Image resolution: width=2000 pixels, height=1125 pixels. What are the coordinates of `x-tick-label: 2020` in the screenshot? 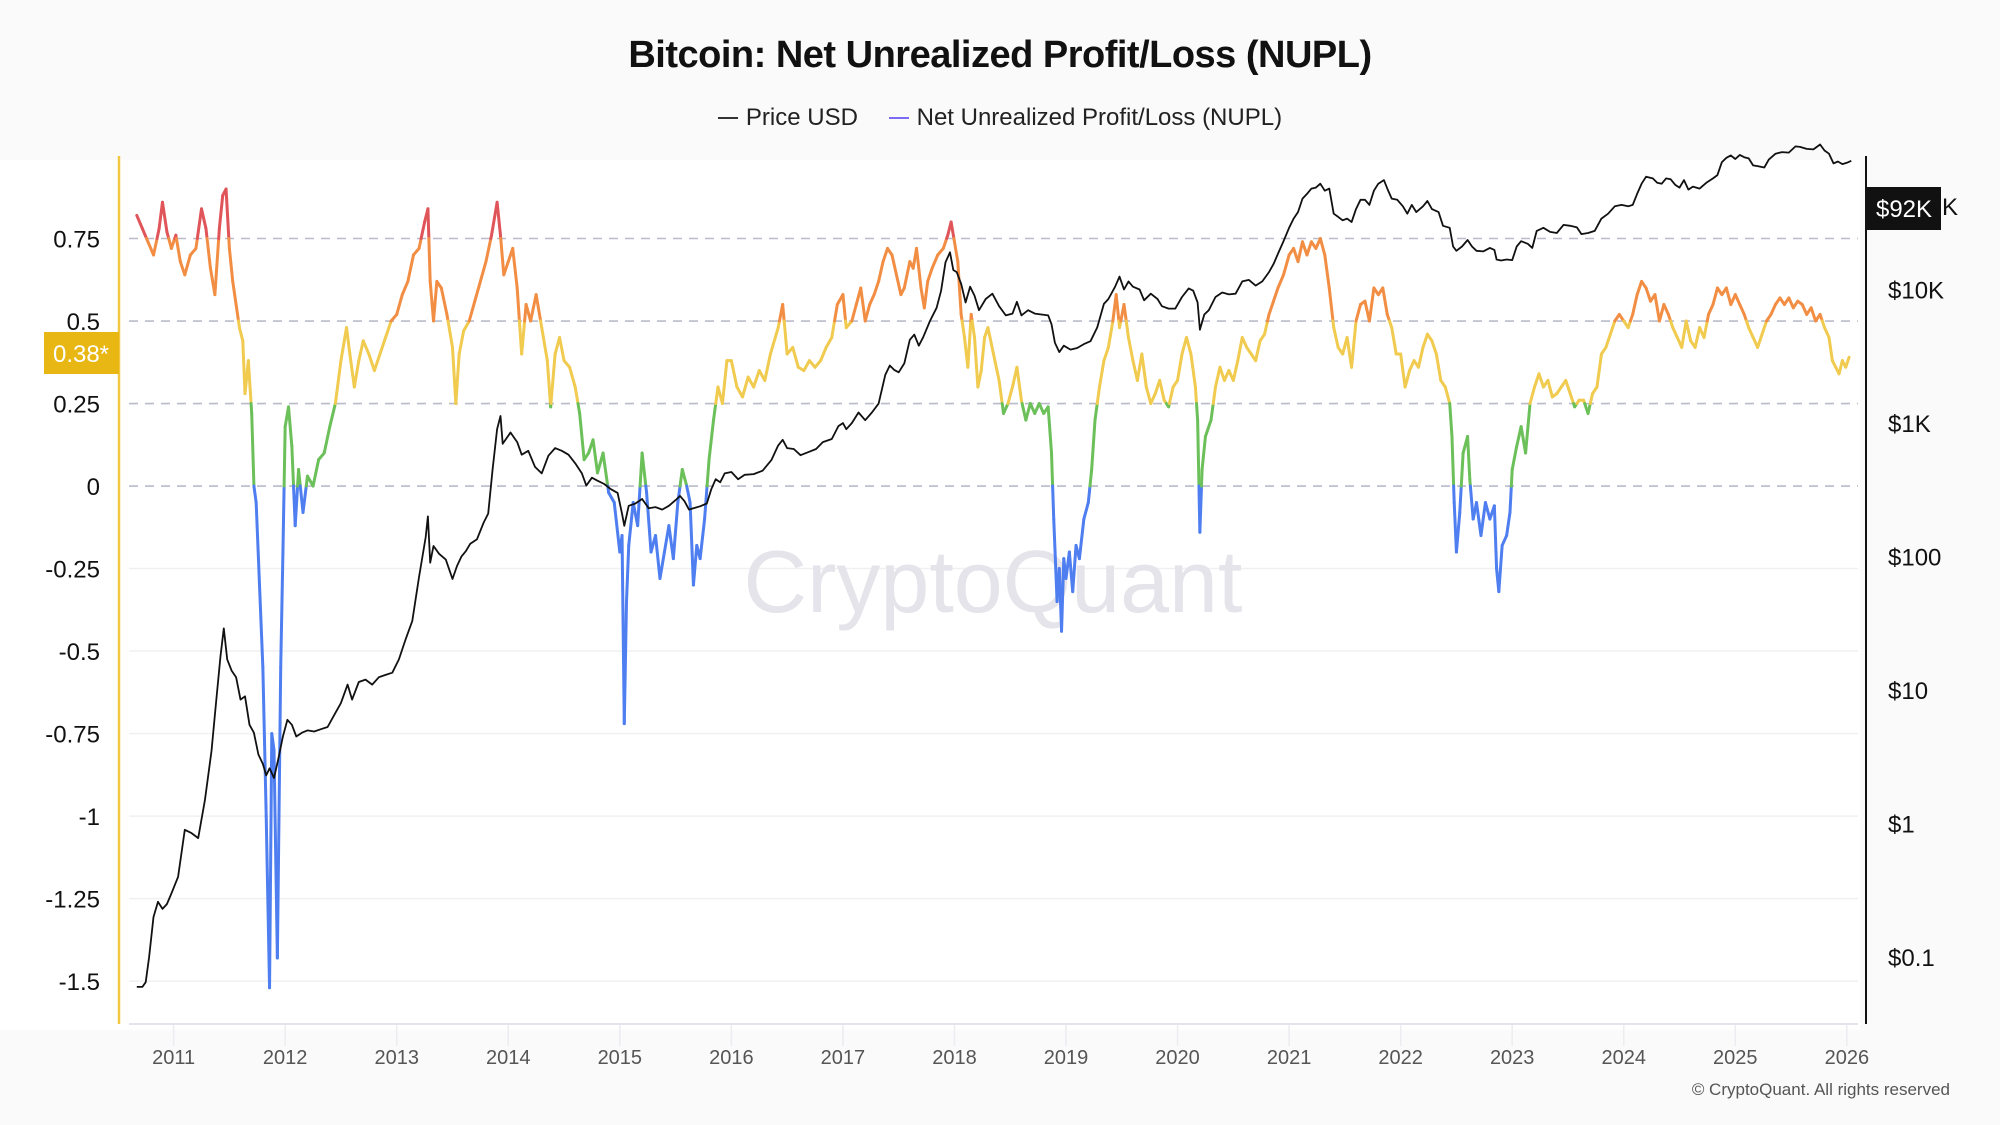 It's located at (1177, 1058).